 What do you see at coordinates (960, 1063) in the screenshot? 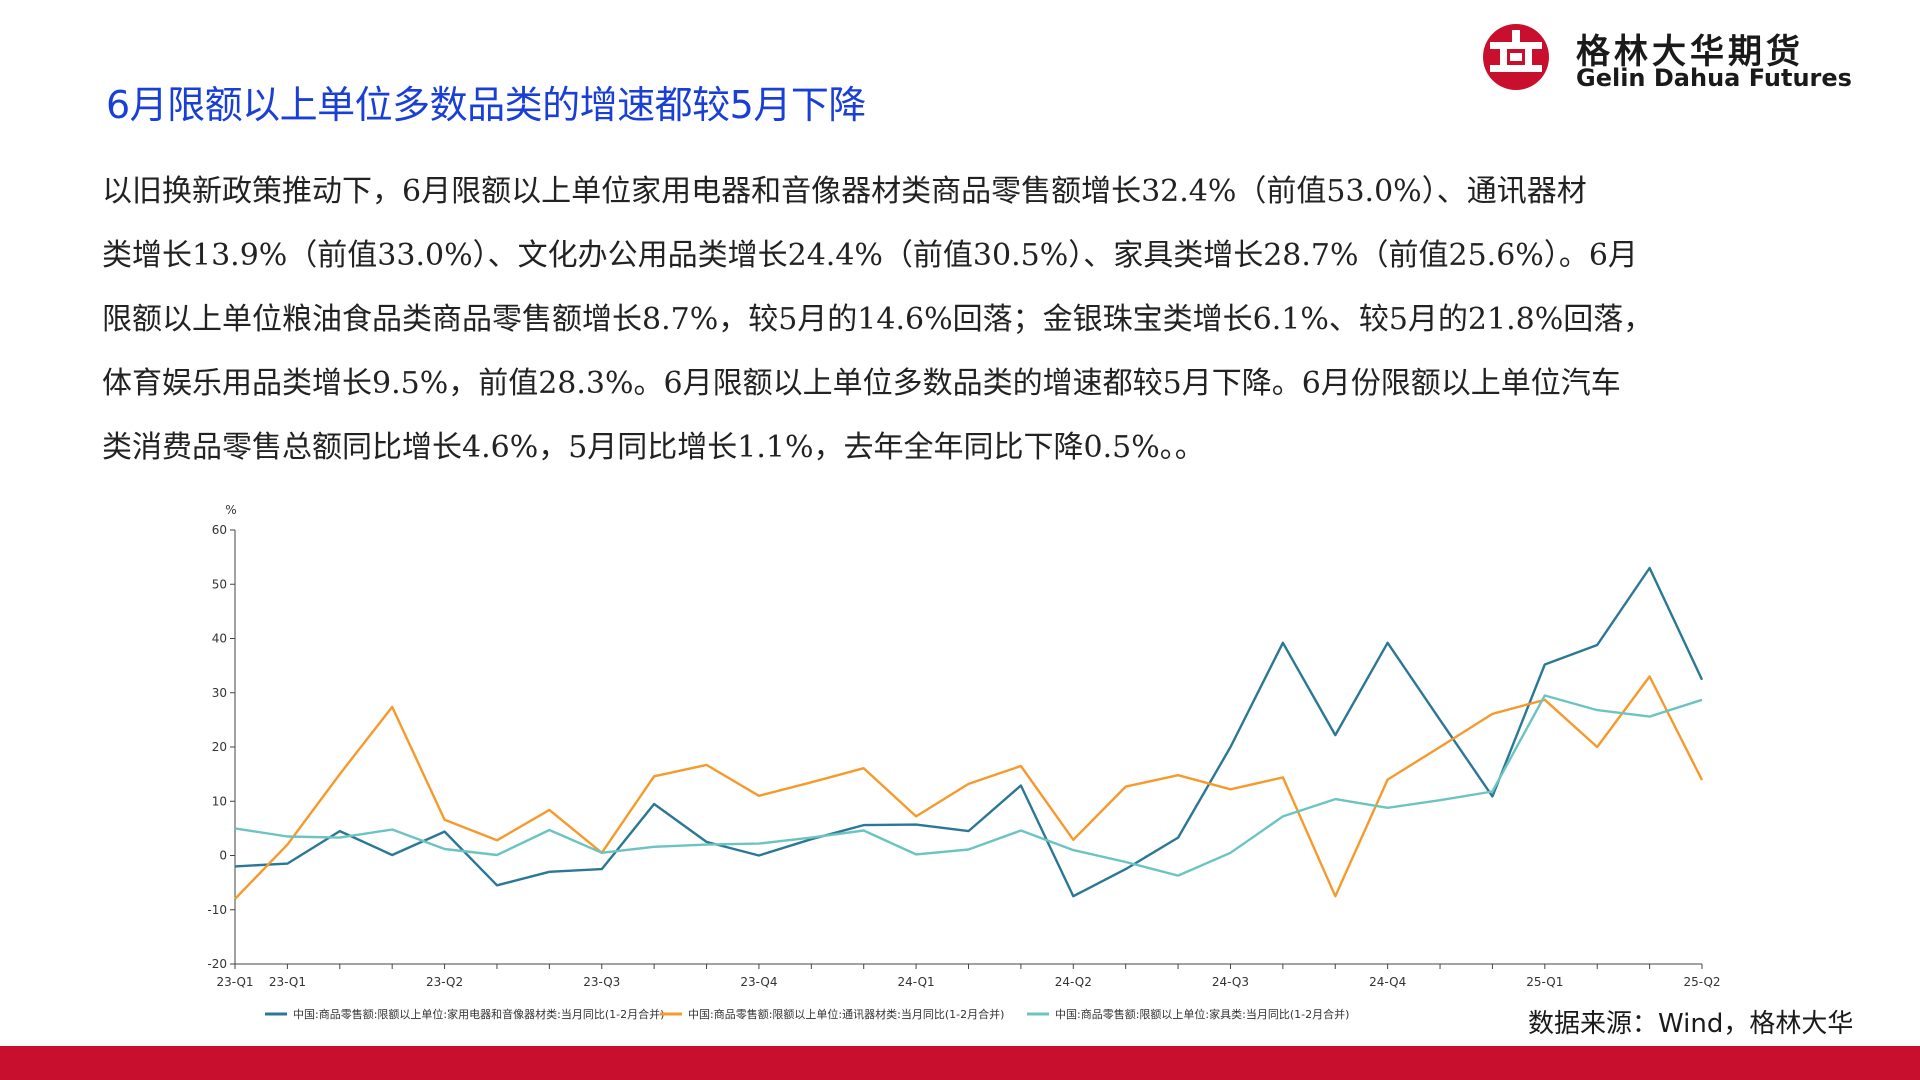
I see `footer-bar` at bounding box center [960, 1063].